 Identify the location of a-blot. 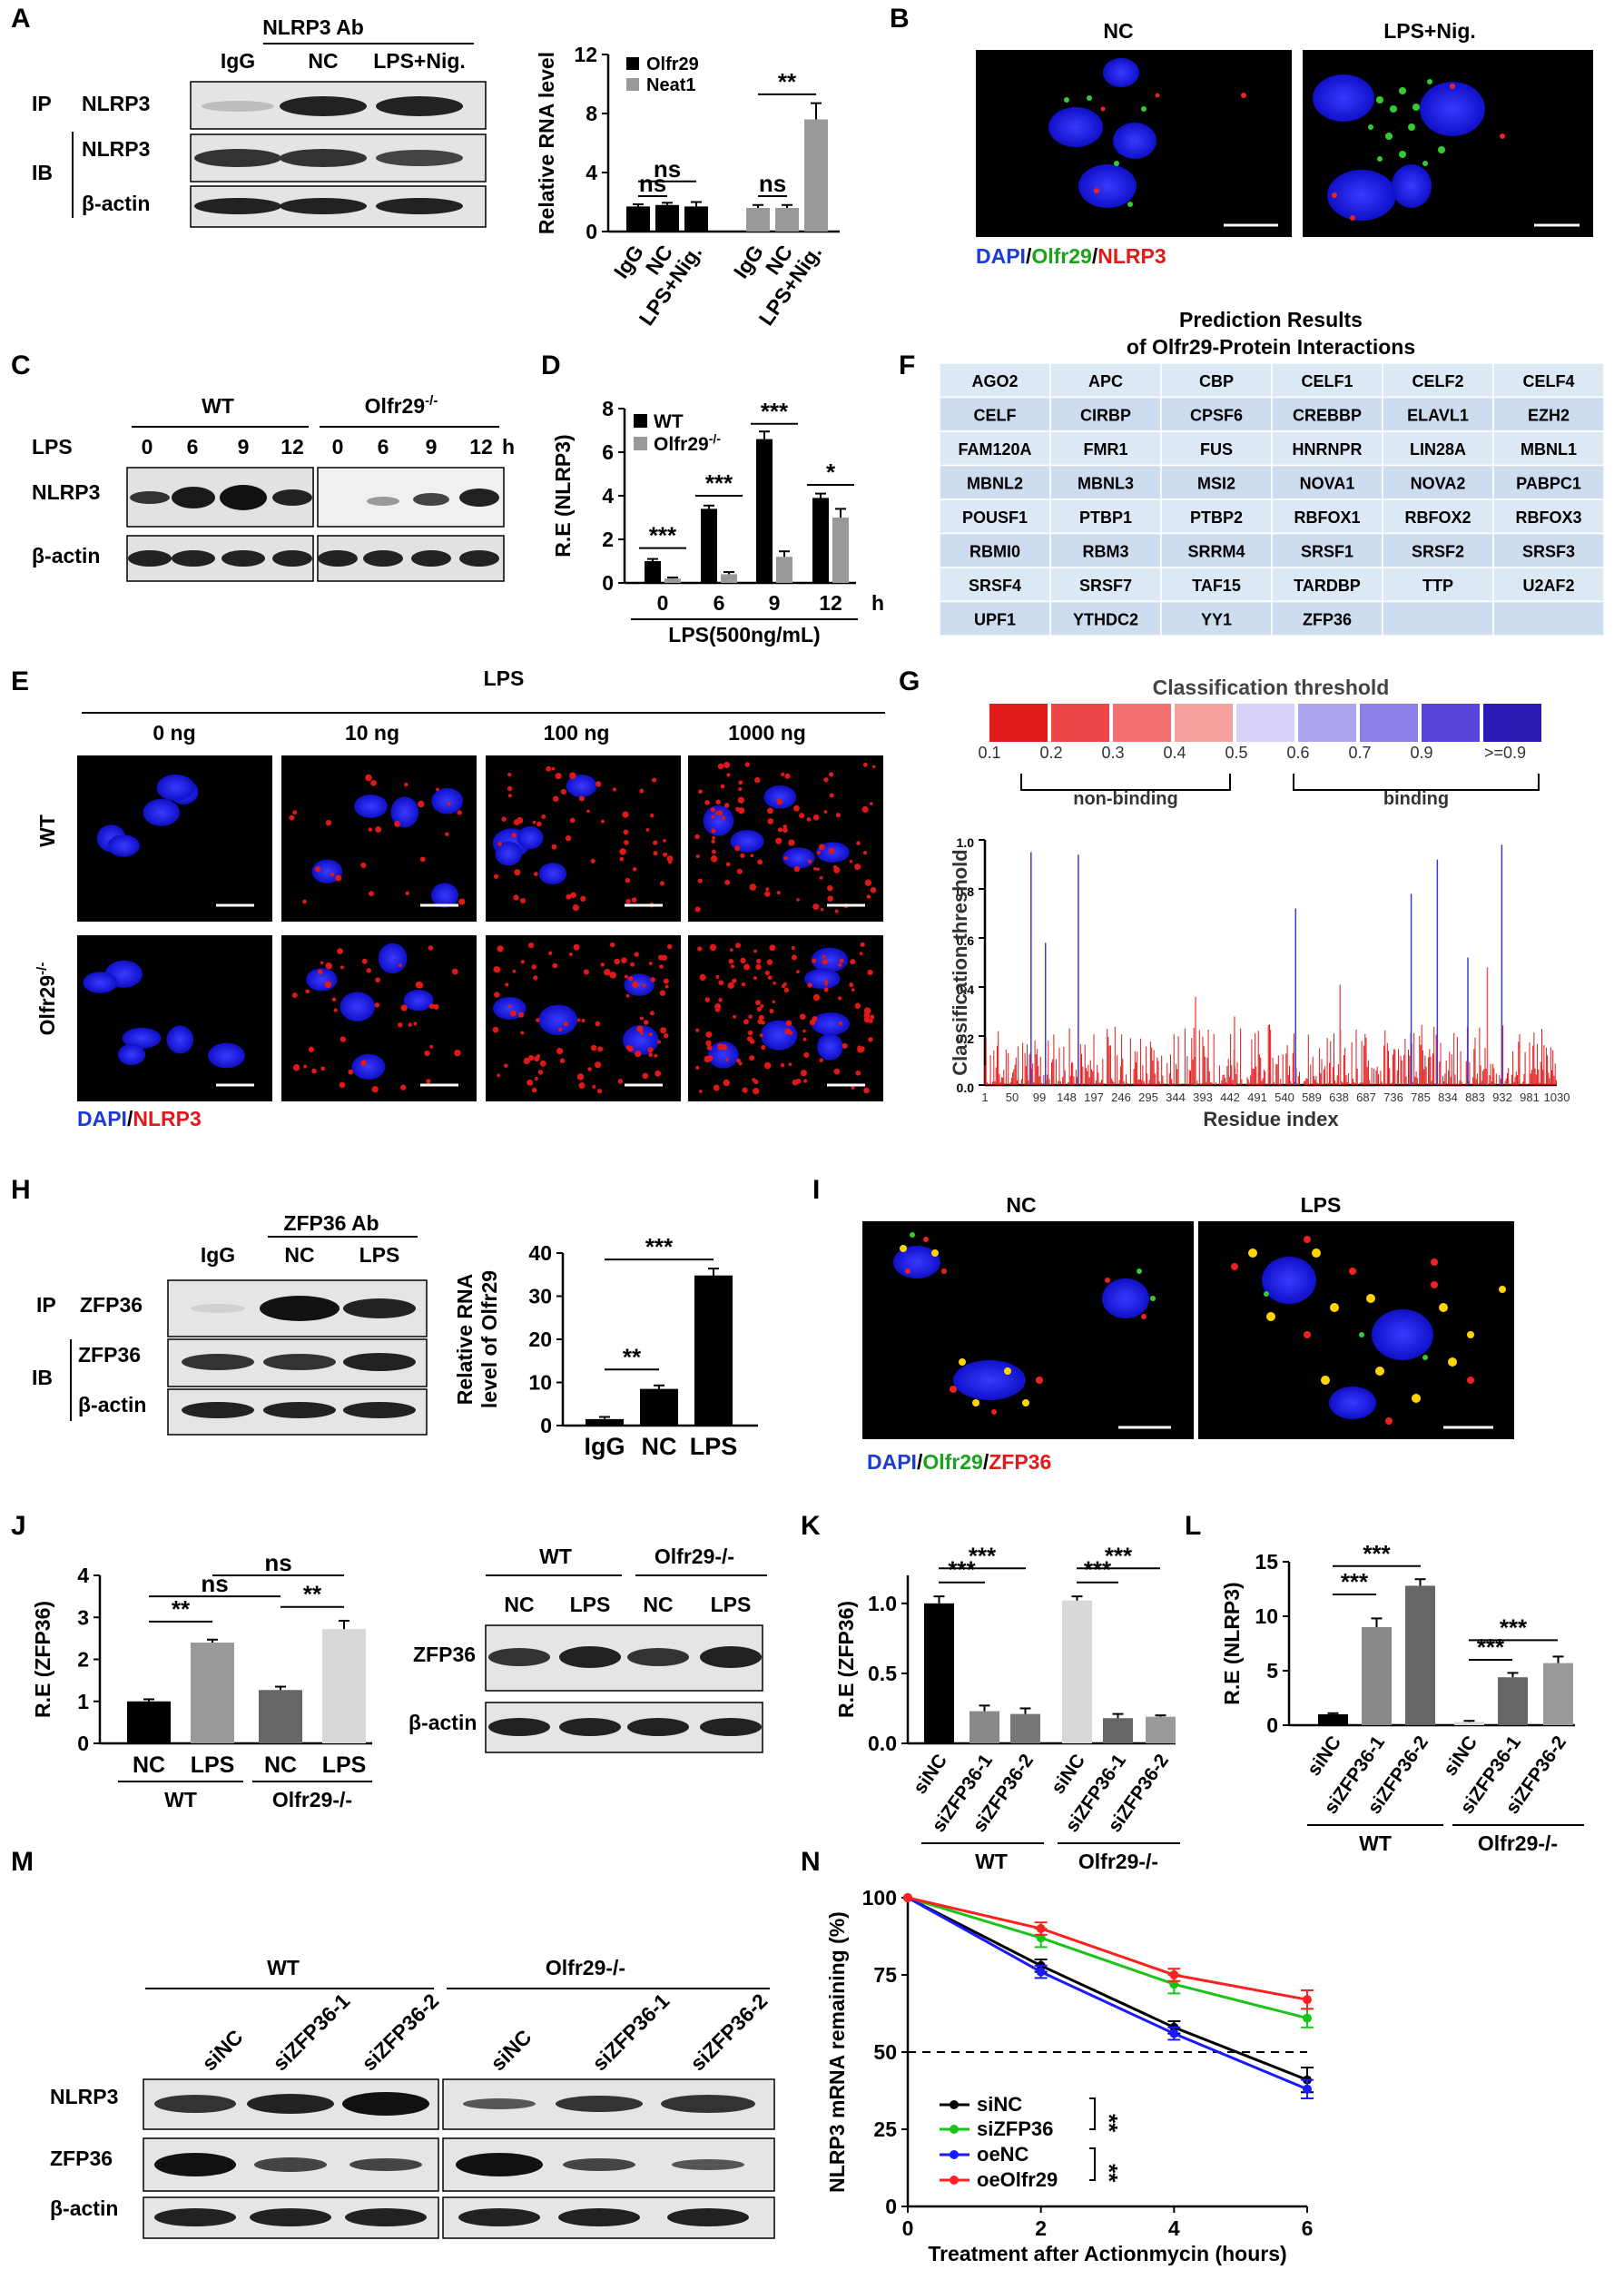
(338, 154).